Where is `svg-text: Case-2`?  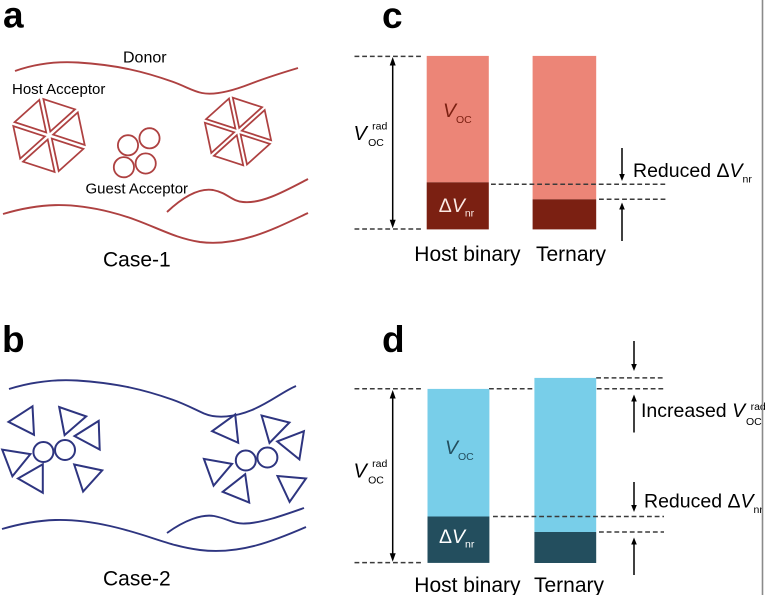
svg-text: Case-2 is located at coordinates (137, 579).